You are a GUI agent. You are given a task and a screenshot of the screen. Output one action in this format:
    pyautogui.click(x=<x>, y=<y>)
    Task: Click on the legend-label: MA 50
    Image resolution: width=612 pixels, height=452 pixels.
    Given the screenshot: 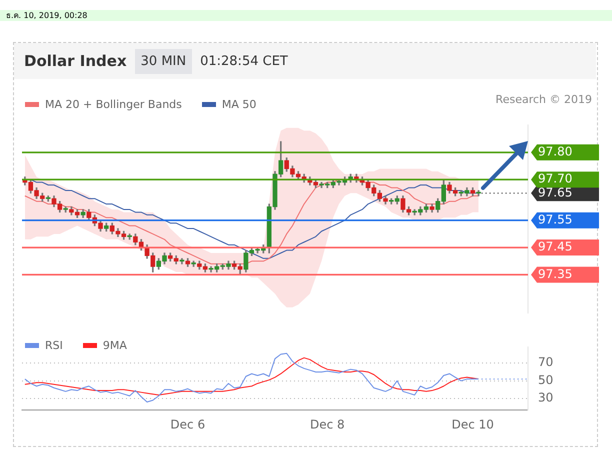 What is the action you would take?
    pyautogui.click(x=238, y=104)
    